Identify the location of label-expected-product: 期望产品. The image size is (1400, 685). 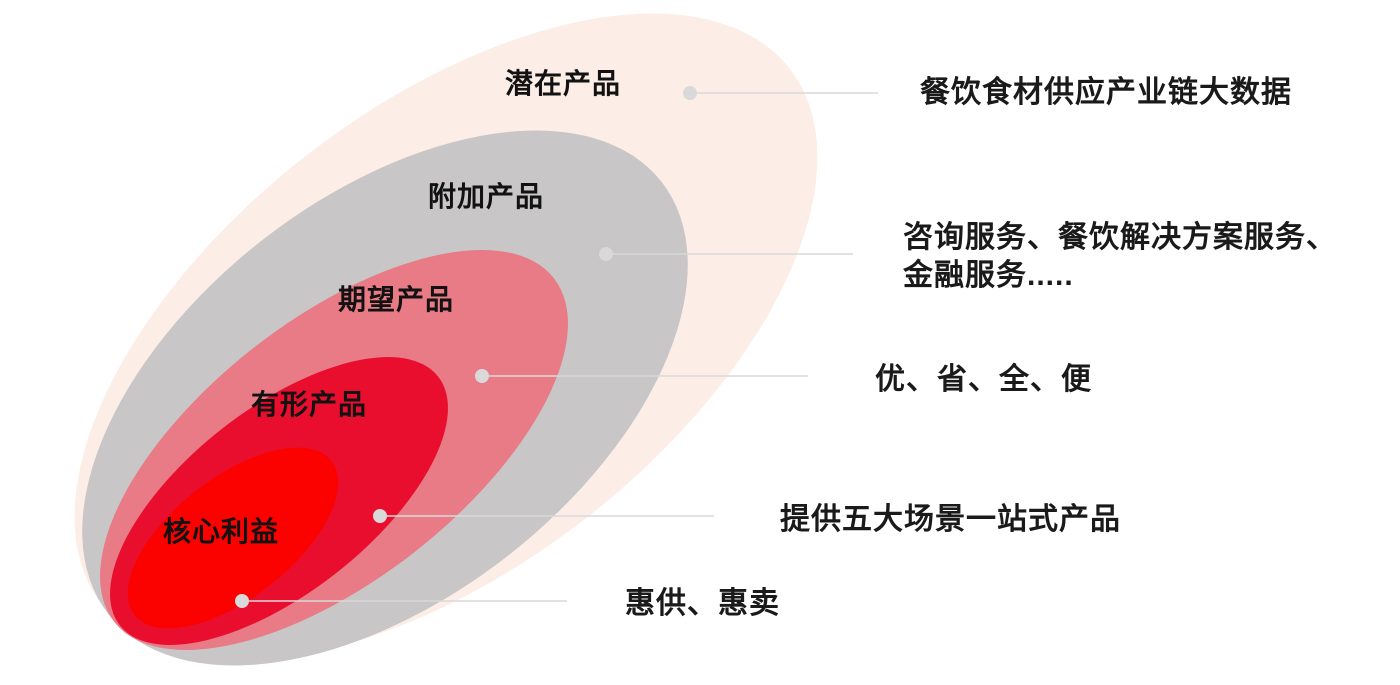
(396, 299).